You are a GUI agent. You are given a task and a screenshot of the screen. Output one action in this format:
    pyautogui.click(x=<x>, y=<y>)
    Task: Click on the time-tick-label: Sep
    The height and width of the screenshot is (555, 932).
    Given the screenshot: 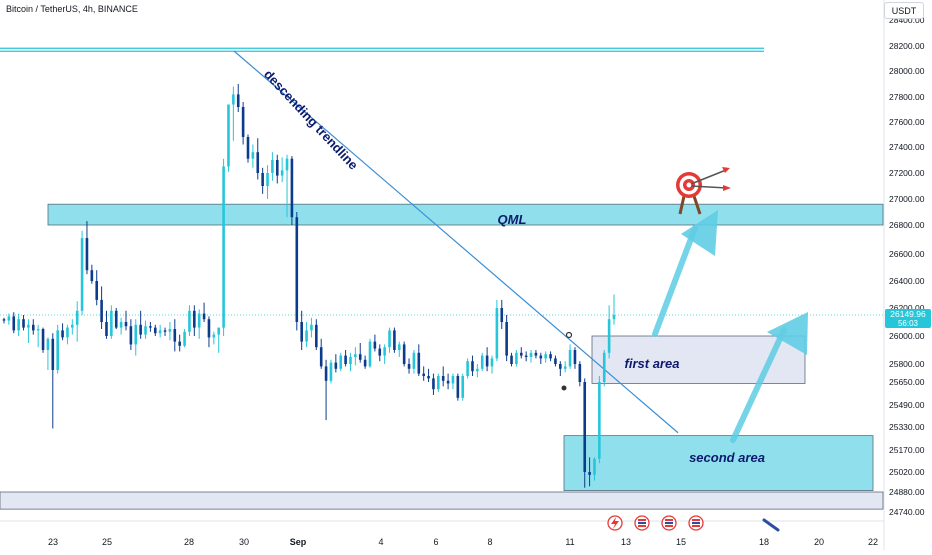 What is the action you would take?
    pyautogui.click(x=298, y=542)
    